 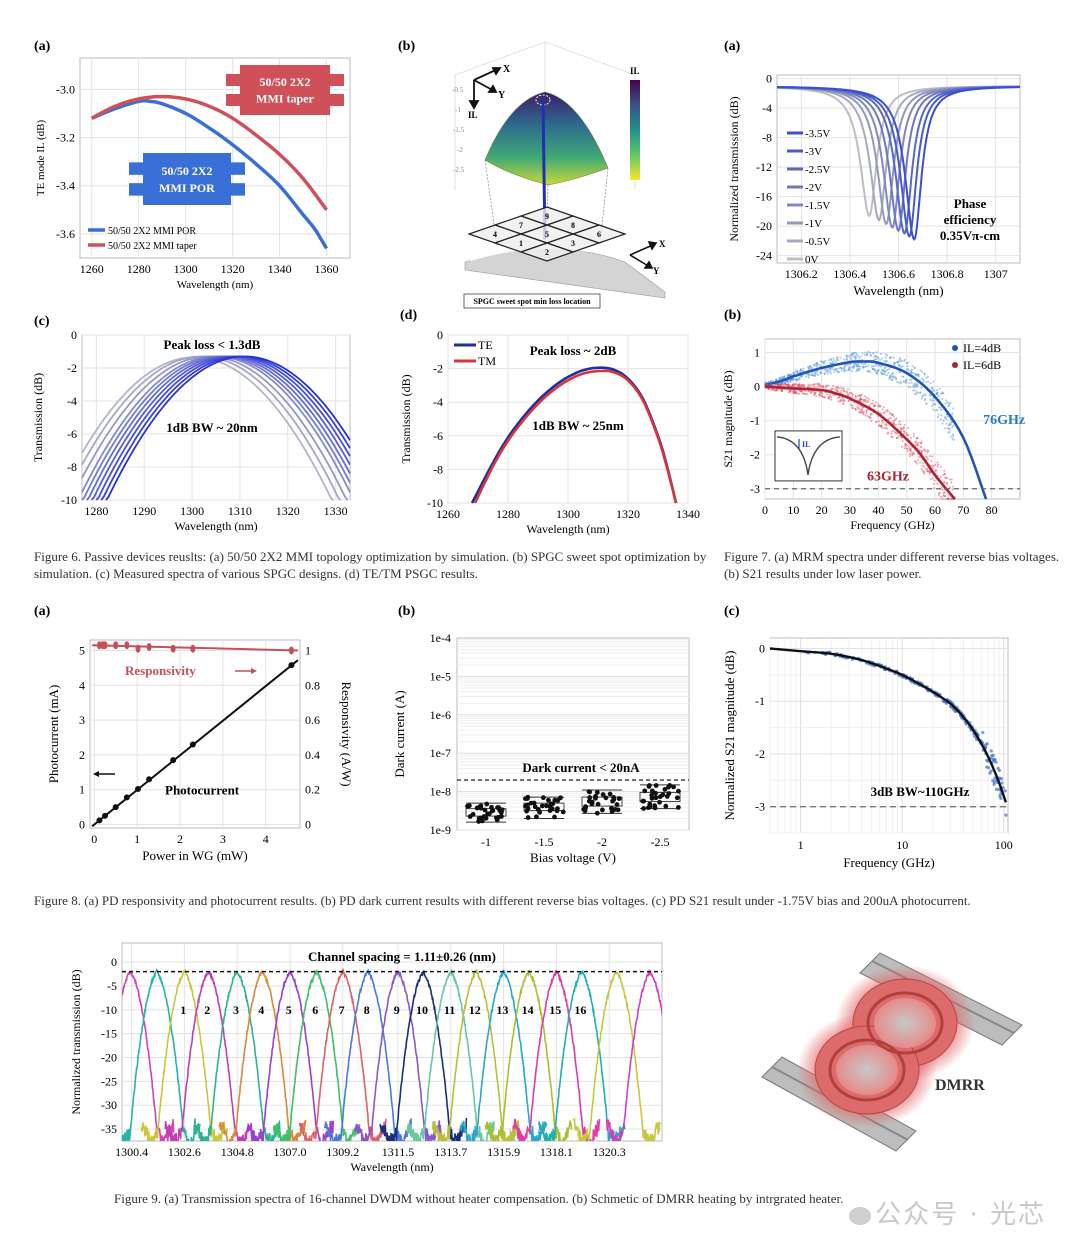 What do you see at coordinates (290, 1152) in the screenshot?
I see `x-tick-label: 1307.0` at bounding box center [290, 1152].